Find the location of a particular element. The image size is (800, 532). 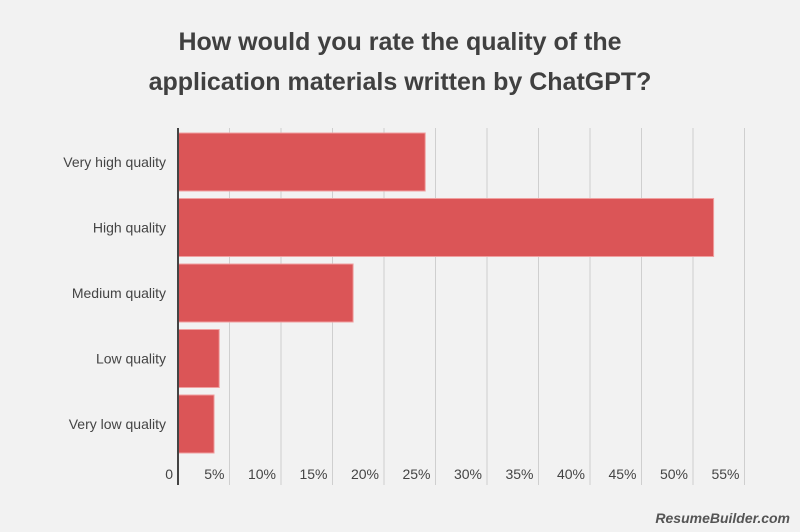

x-tick-label: 45% is located at coordinates (622, 474).